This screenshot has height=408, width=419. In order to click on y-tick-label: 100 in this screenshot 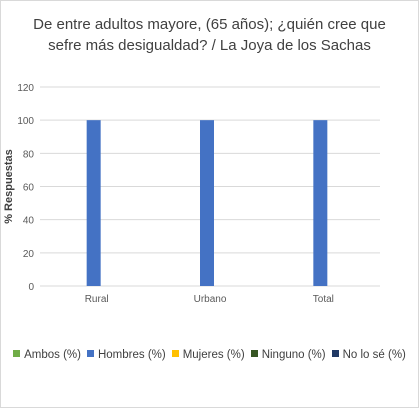, I will do `click(25, 121)`.